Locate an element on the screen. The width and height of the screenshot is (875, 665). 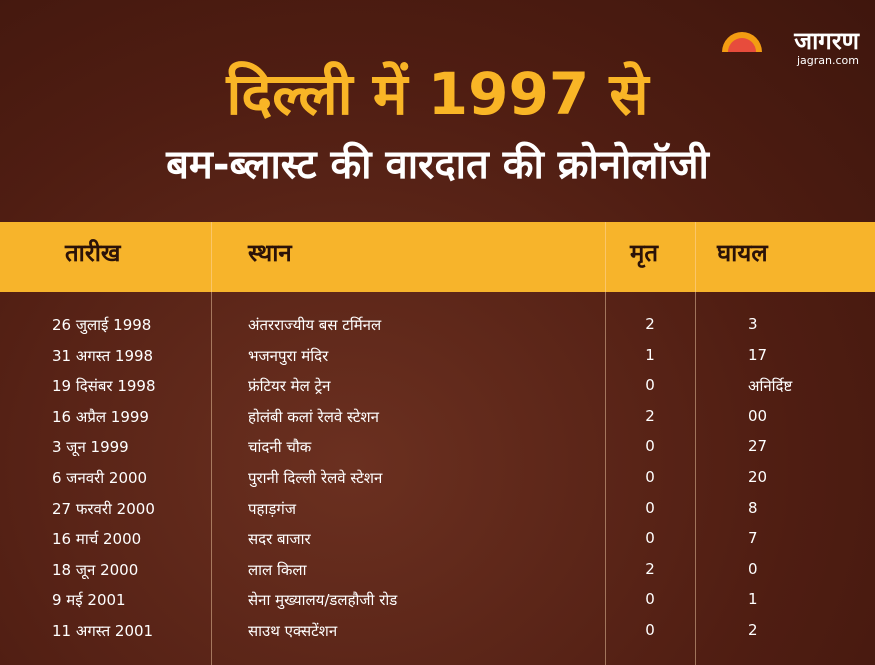
injured-cell: 7 is located at coordinates (753, 538).